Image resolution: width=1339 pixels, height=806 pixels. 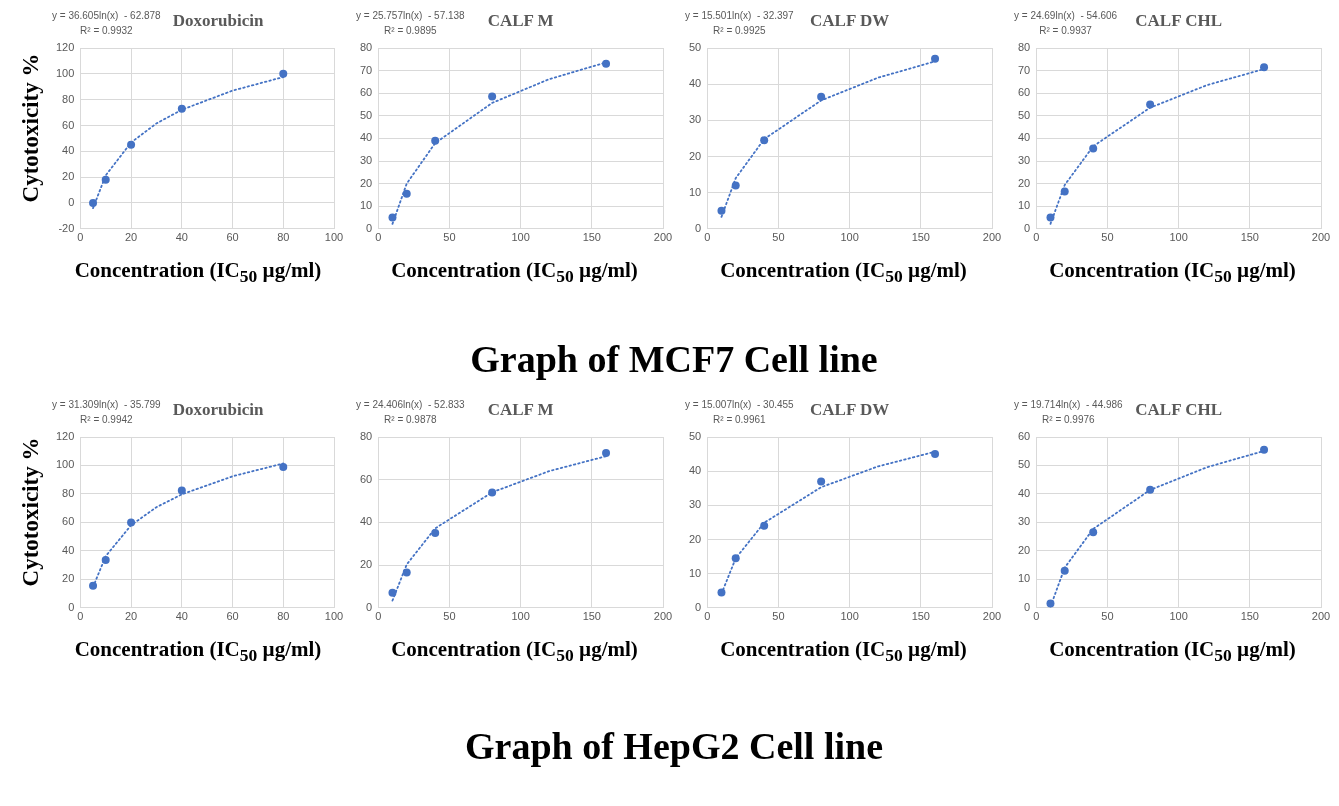 I want to click on text: R² = 0.9976, so click(x=1069, y=419).